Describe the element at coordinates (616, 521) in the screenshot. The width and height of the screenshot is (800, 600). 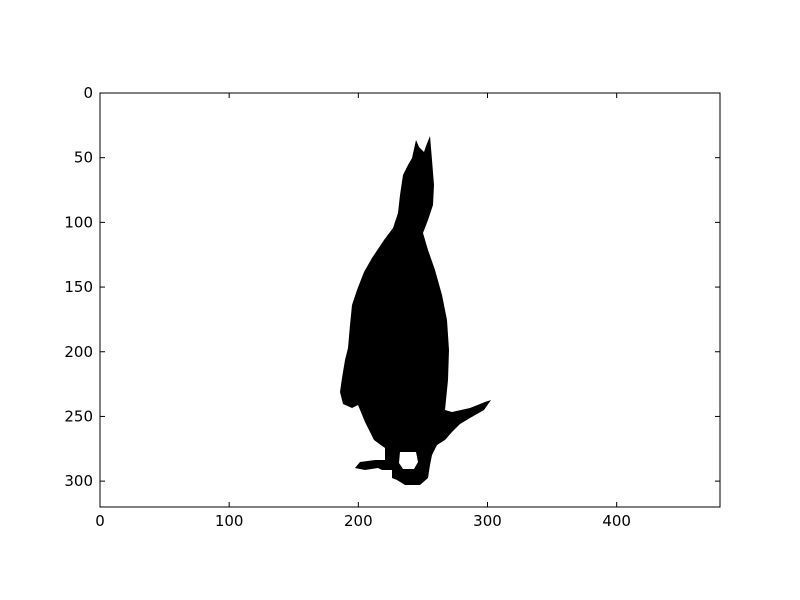
I see `x-tick-label: 400` at that location.